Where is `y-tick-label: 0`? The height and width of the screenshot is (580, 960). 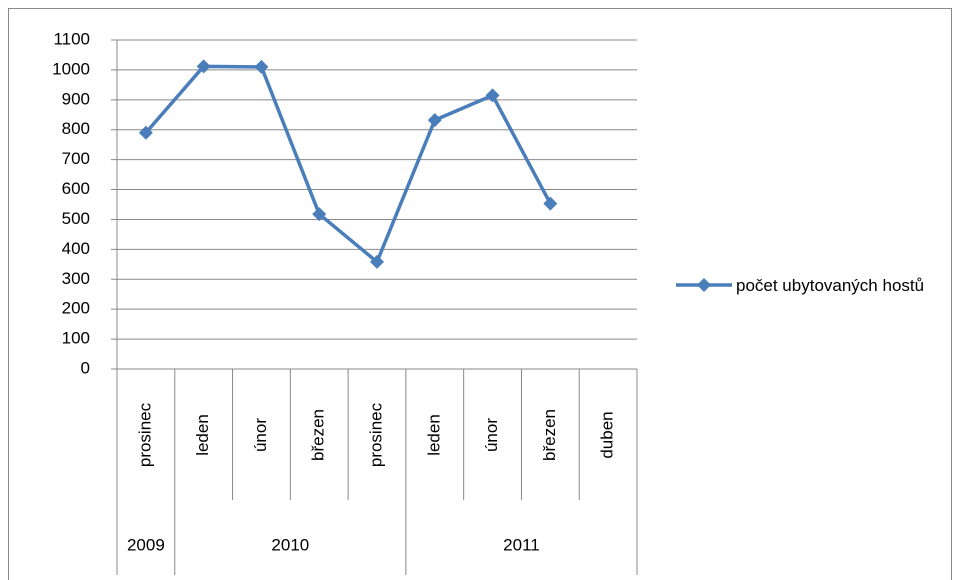 y-tick-label: 0 is located at coordinates (85, 367).